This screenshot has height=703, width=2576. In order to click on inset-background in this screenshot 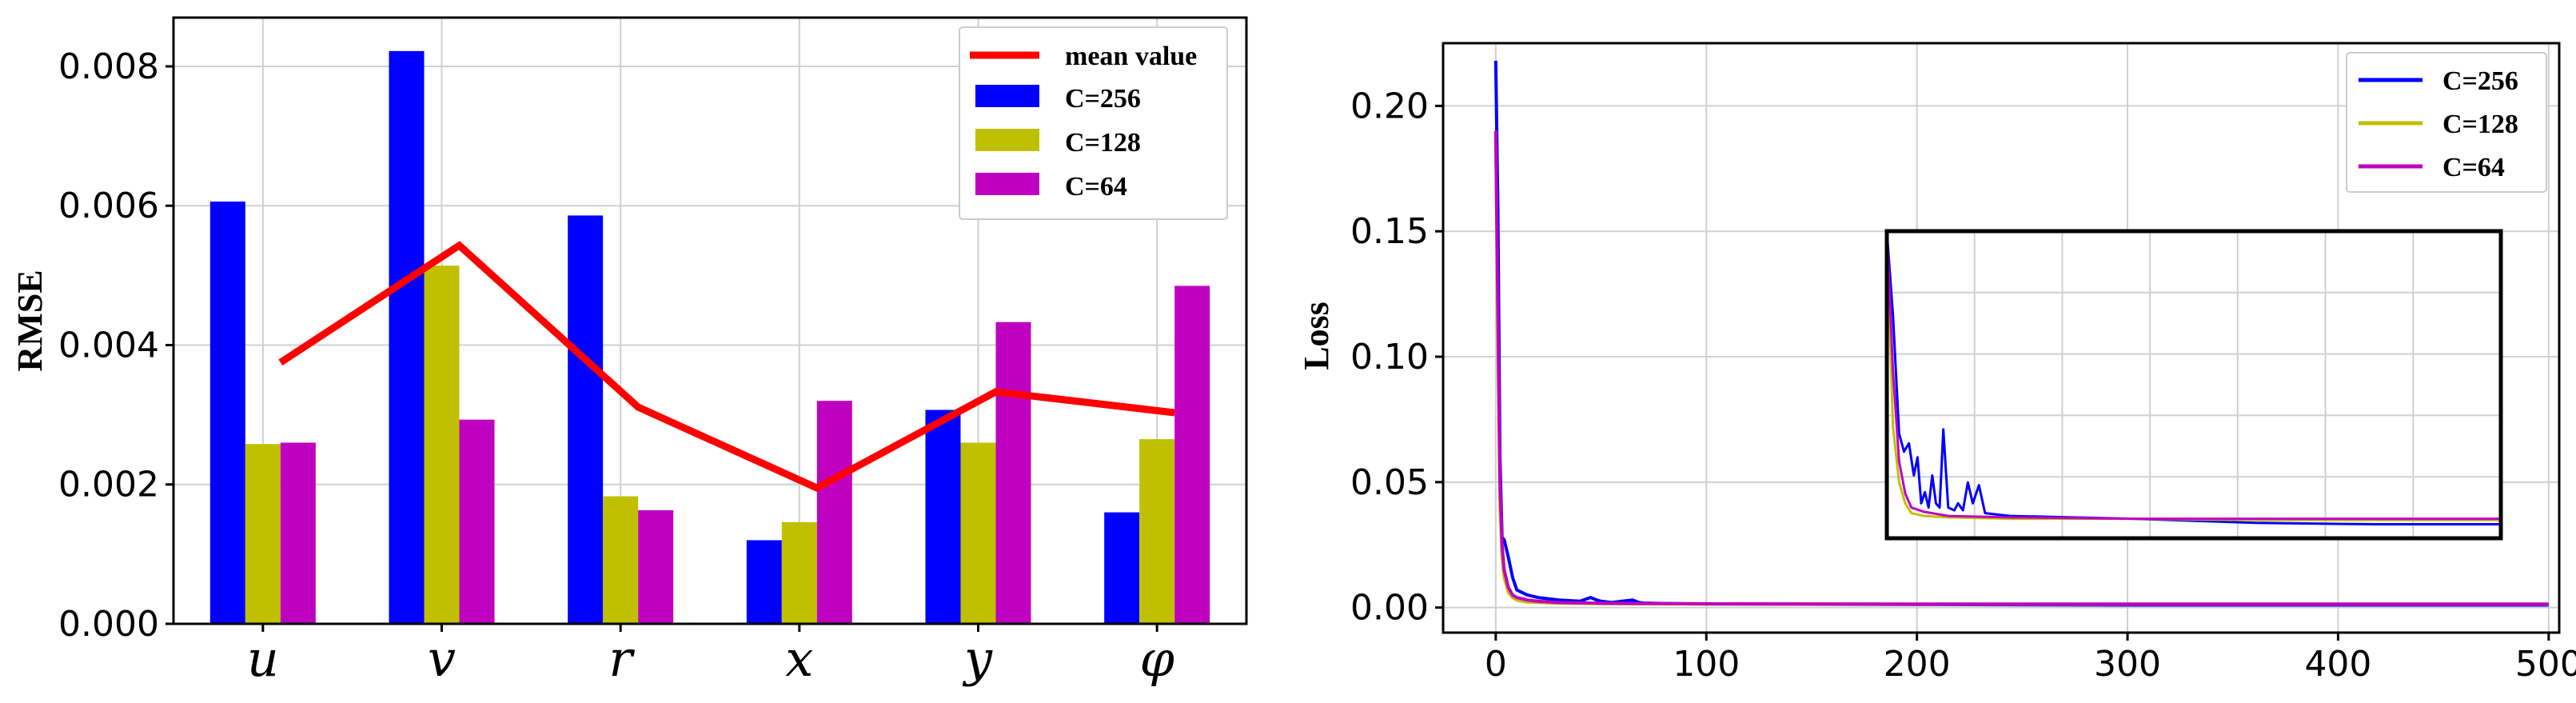, I will do `click(2194, 384)`.